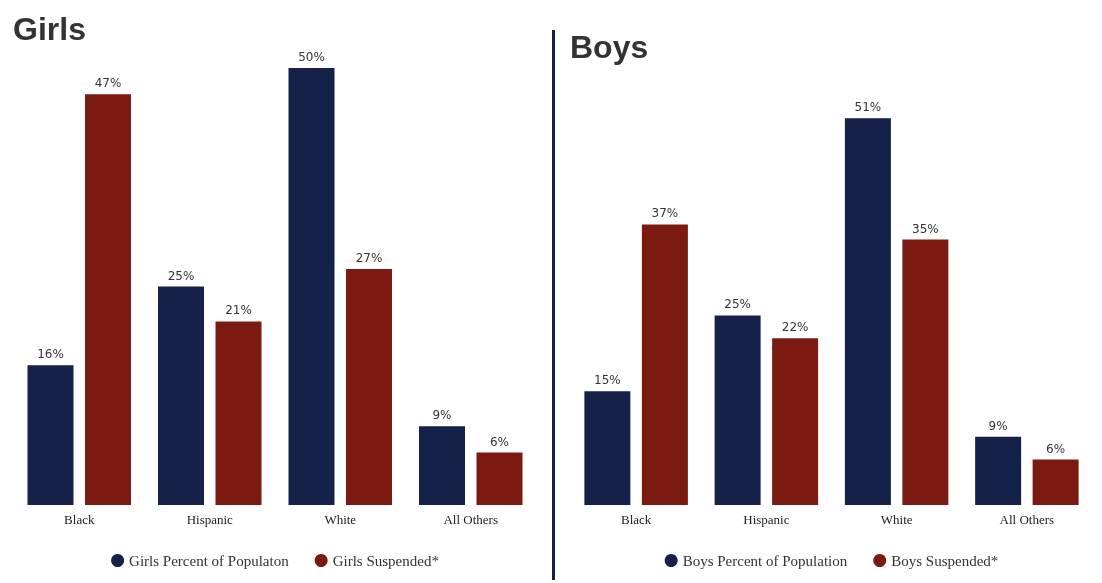  I want to click on data-label: 47%, so click(108, 83).